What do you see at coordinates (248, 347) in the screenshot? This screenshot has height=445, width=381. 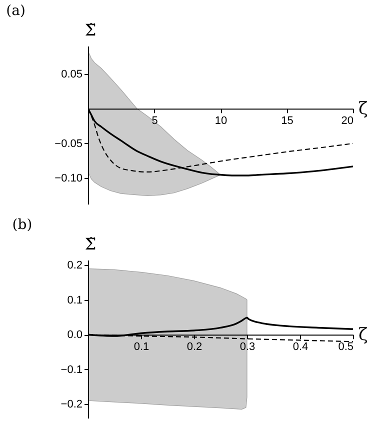 I see `x-tick-label: 0.3` at bounding box center [248, 347].